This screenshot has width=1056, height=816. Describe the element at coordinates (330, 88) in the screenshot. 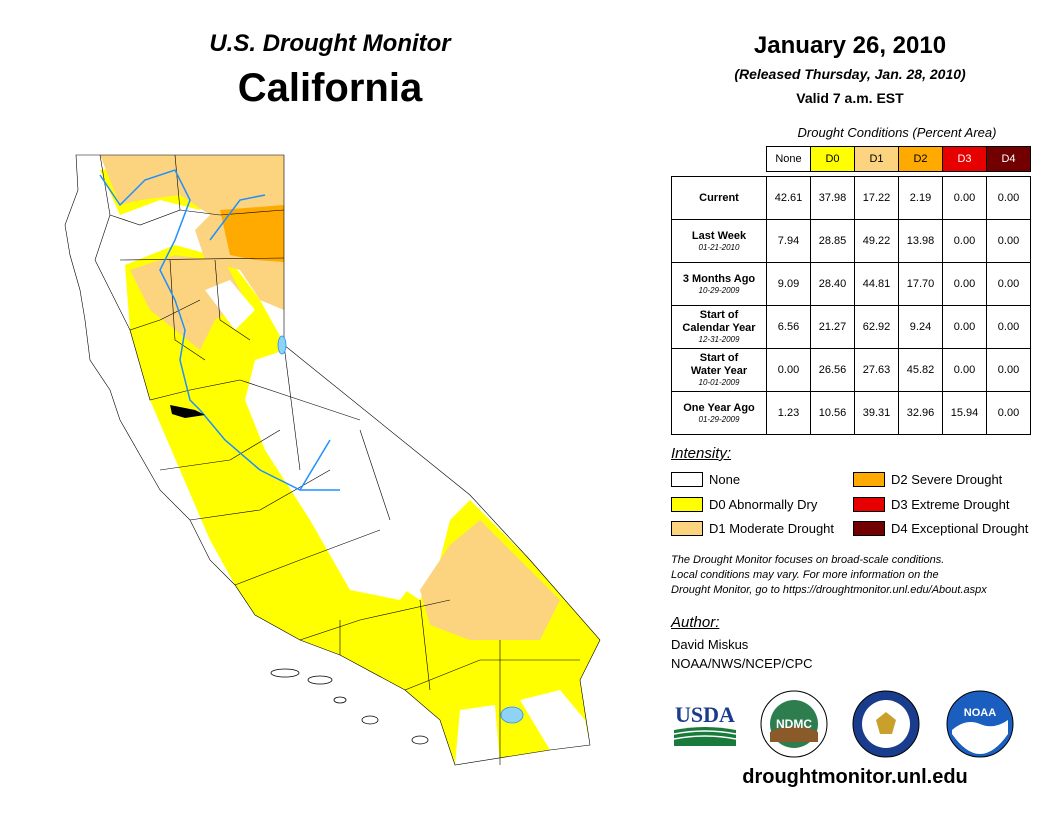

I see `map-title: California` at that location.